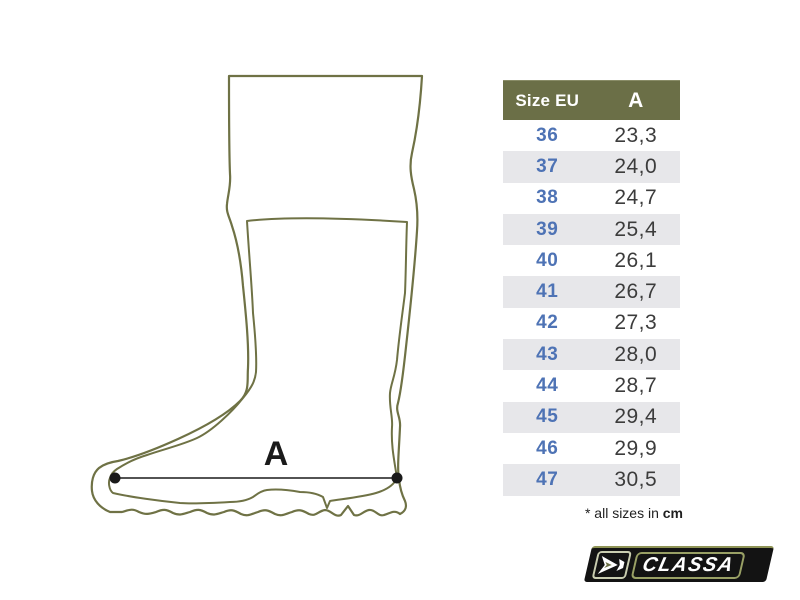 This screenshot has height=600, width=800. I want to click on cell-value: 29,9, so click(636, 448).